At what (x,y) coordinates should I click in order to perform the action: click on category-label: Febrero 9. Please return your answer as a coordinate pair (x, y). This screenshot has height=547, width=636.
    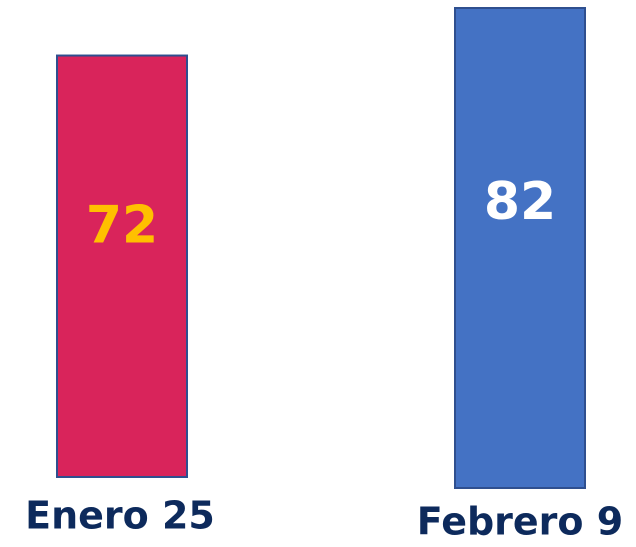
    Looking at the image, I should click on (520, 522).